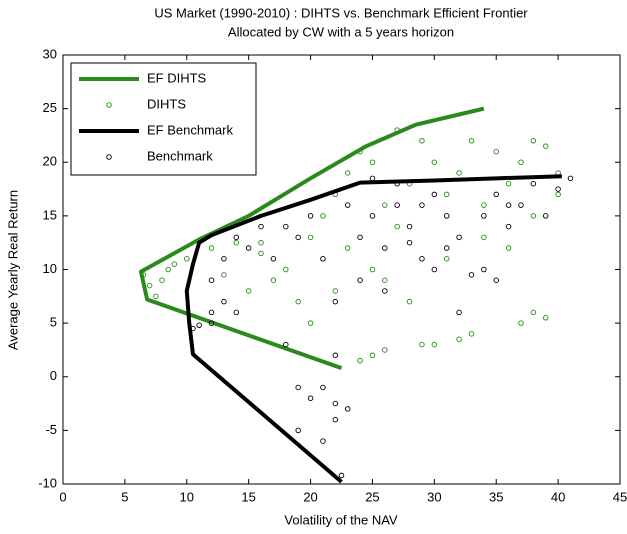  What do you see at coordinates (109, 157) in the screenshot?
I see `legend-marker` at bounding box center [109, 157].